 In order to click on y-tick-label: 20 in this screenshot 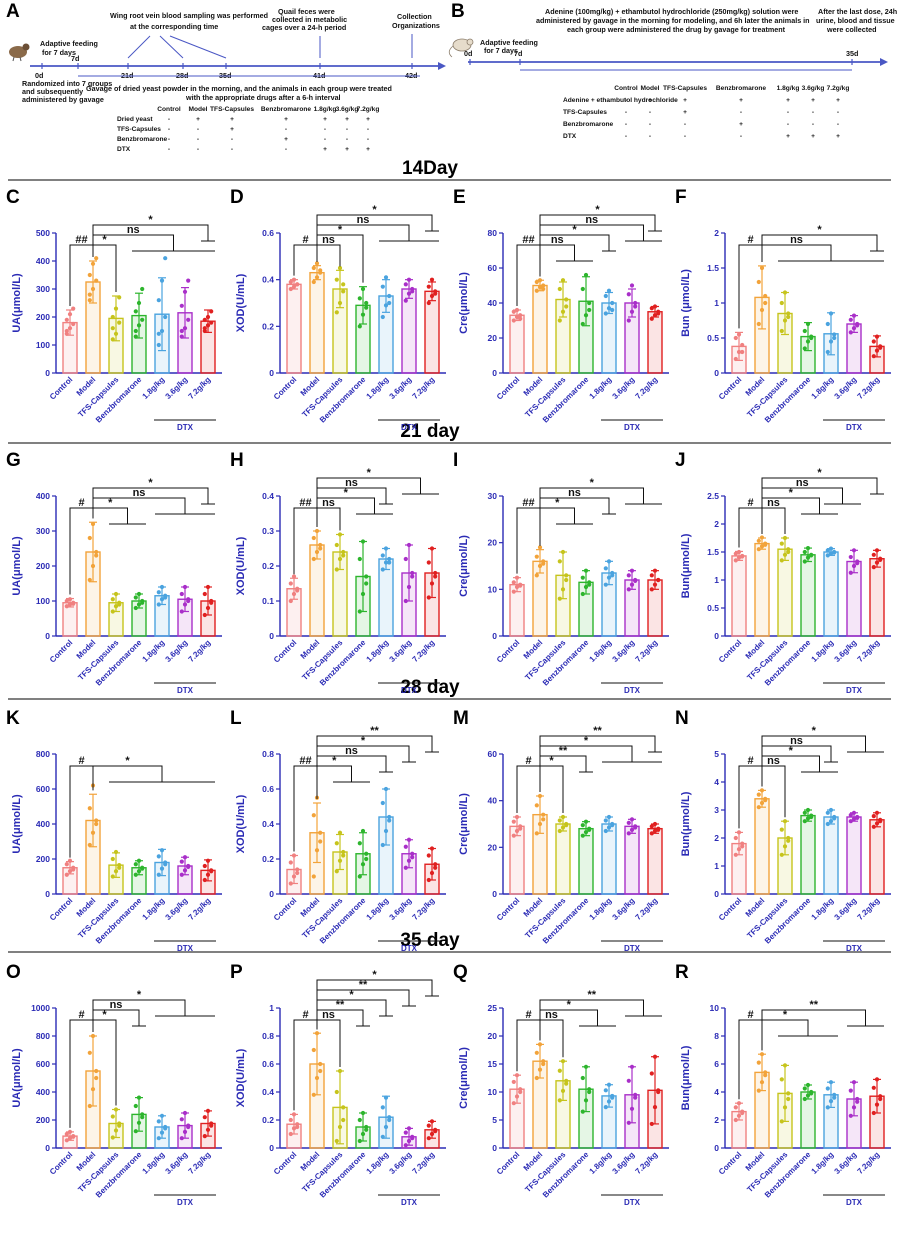, I will do `click(493, 1036)`.